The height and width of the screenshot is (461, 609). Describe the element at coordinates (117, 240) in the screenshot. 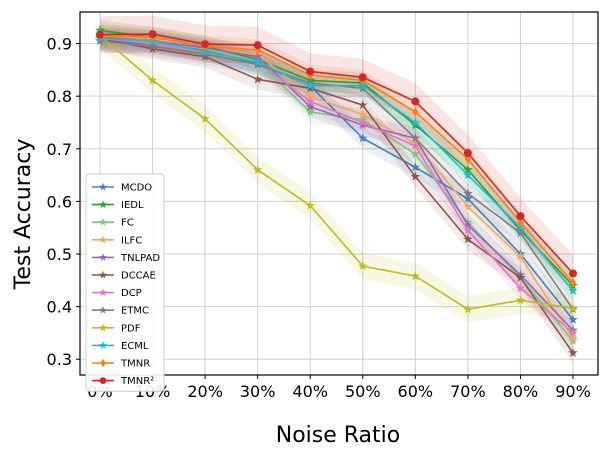

I see `legend-entry: ILFC` at that location.